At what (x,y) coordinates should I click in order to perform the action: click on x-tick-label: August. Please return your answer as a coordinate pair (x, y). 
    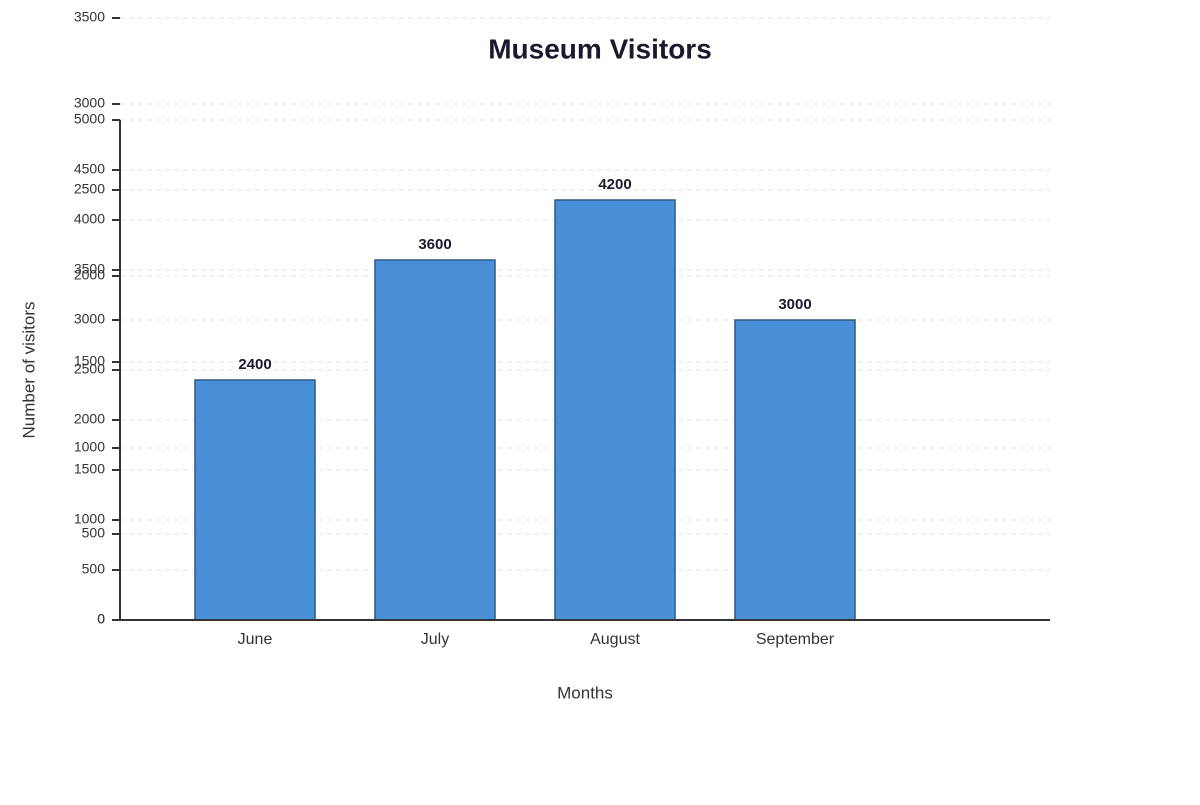
    Looking at the image, I should click on (615, 639).